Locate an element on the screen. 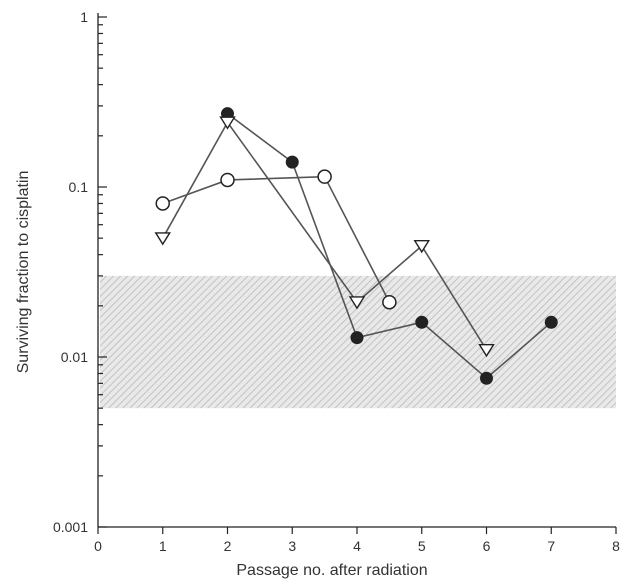 Image resolution: width=622 pixels, height=585 pixels. y-tick-label: 0.001 is located at coordinates (70, 527).